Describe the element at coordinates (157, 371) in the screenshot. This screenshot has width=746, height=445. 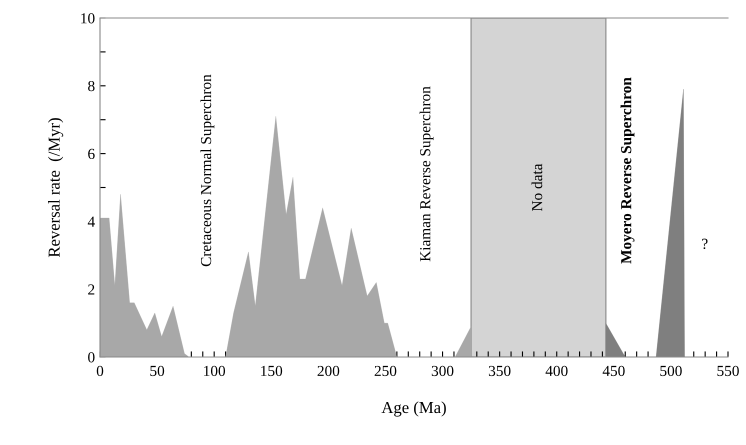
I see `x-tick-label: 50` at that location.